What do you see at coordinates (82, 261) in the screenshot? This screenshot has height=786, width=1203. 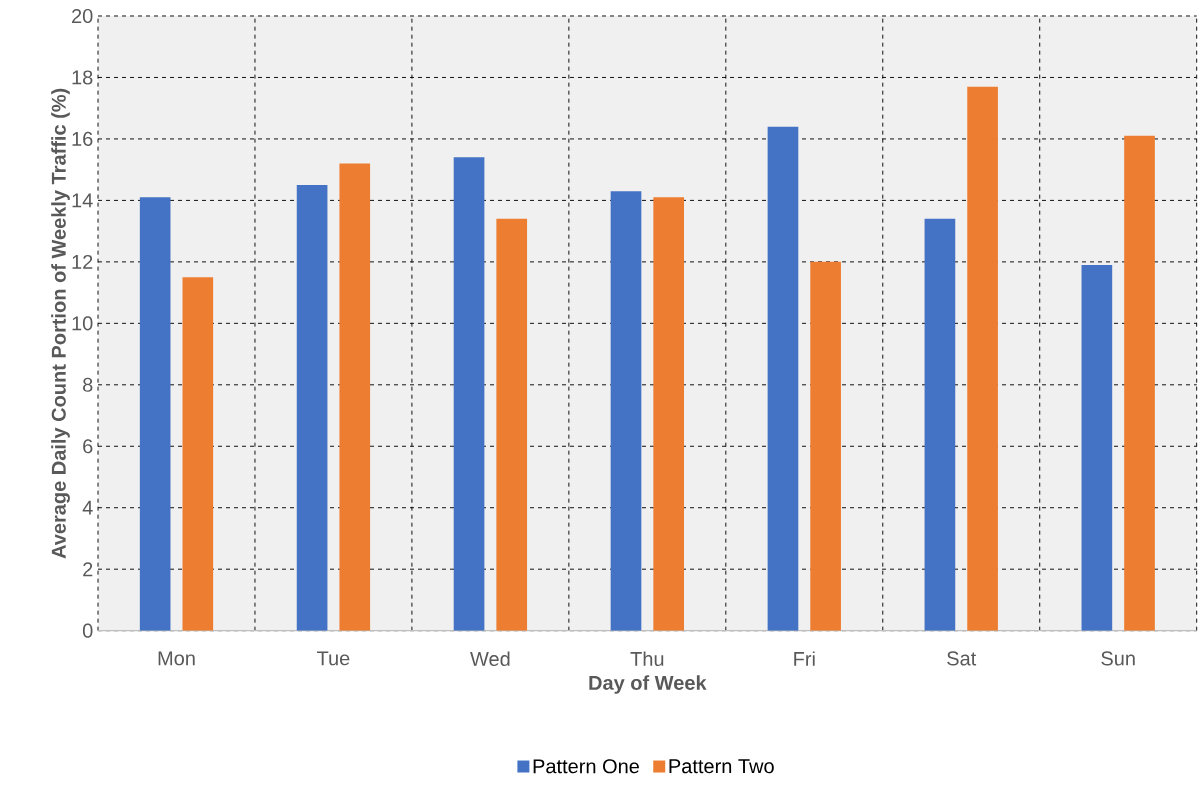 I see `y-tick-label: 12` at bounding box center [82, 261].